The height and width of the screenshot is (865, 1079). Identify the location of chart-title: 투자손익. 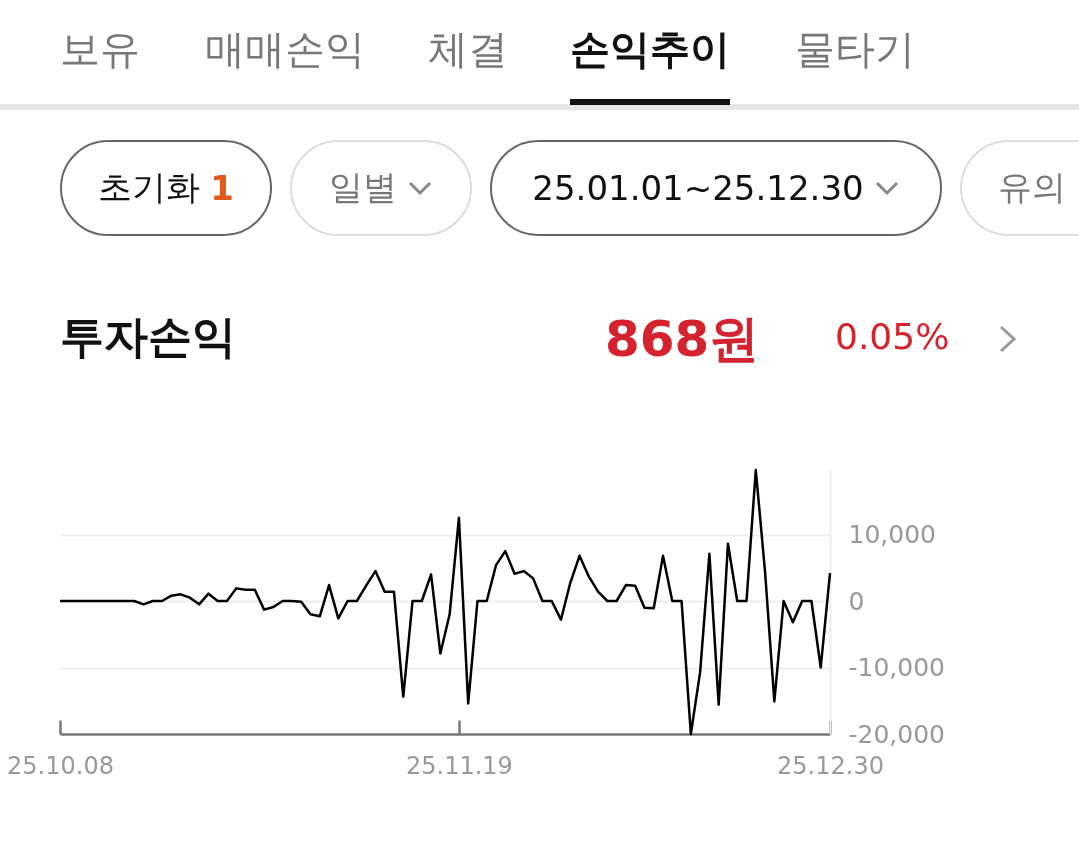
(148, 337).